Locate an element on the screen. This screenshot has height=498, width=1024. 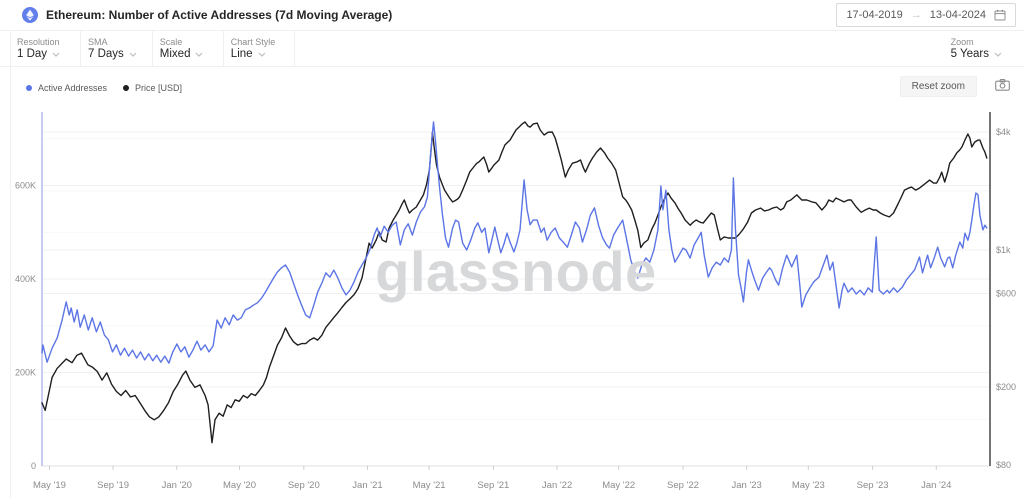
svg-text: $600 is located at coordinates (1006, 293).